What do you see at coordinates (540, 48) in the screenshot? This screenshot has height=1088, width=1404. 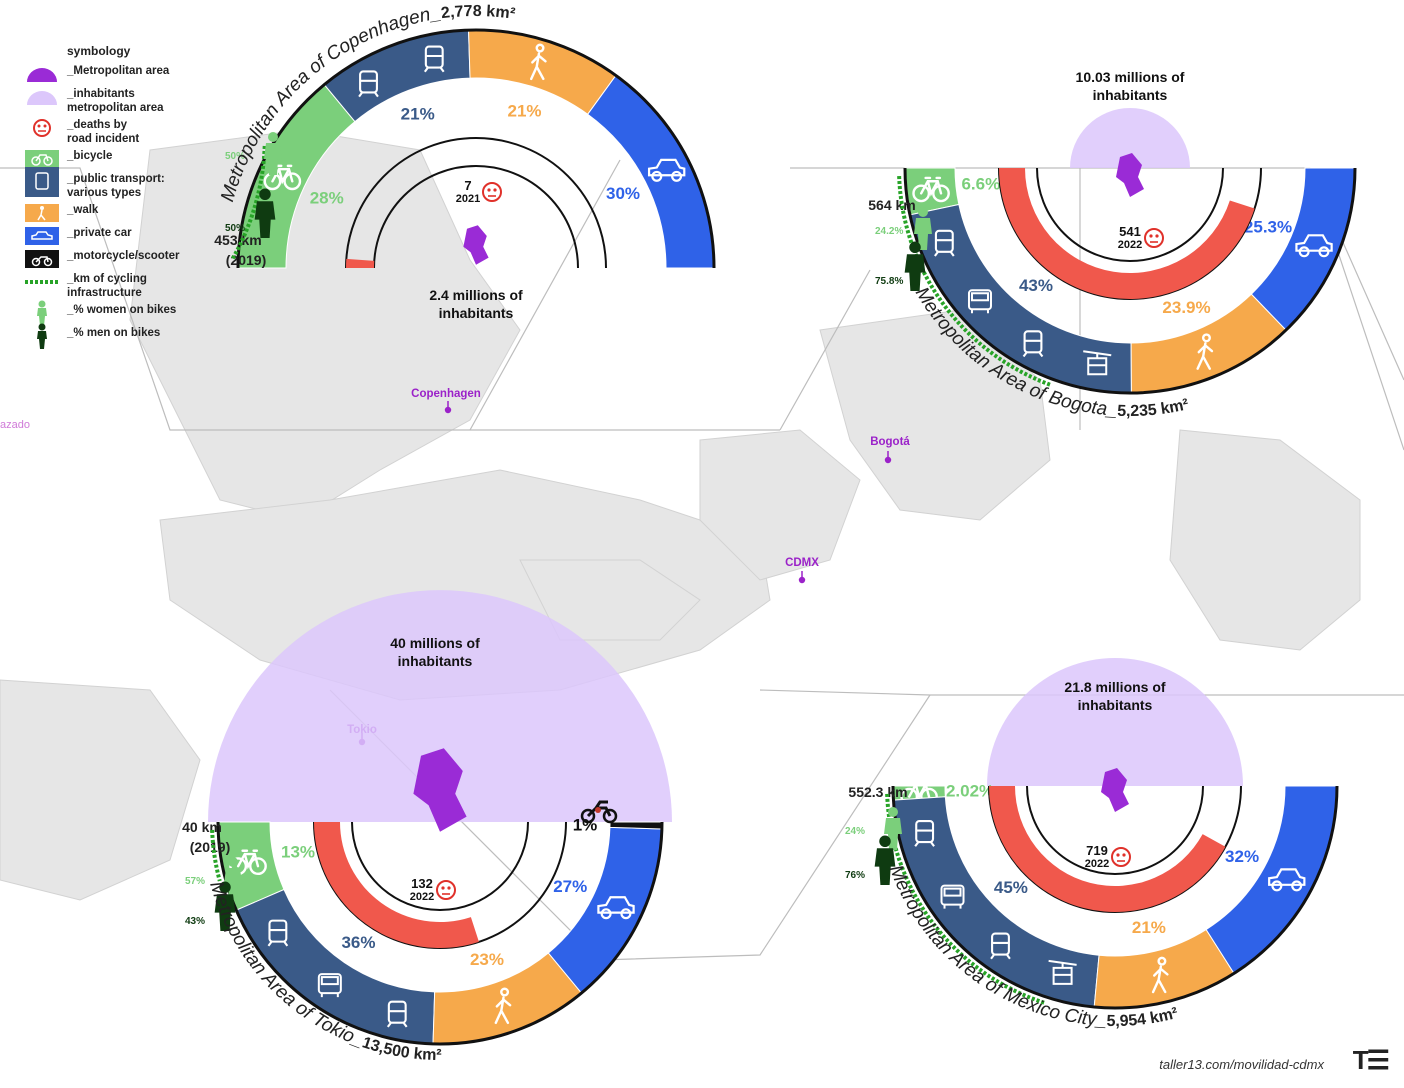 I see `copenhagen-walk-icon-head` at bounding box center [540, 48].